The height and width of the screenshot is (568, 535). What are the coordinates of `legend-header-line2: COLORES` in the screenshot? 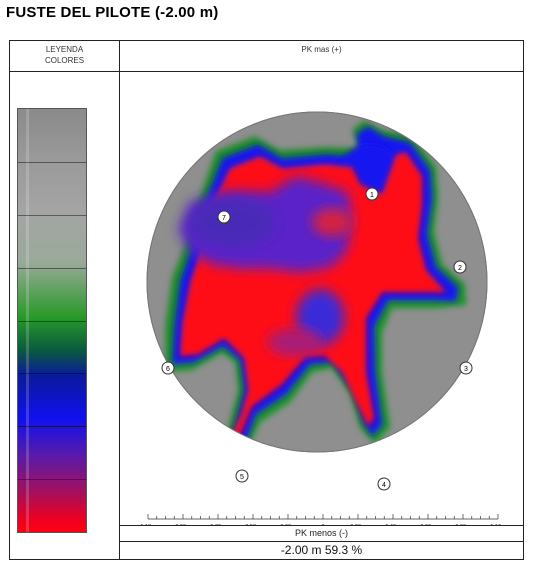 It's located at (64, 60).